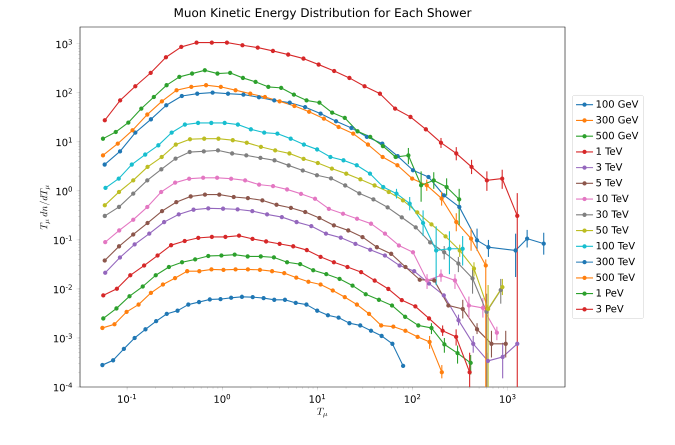 The width and height of the screenshot is (675, 445). Describe the element at coordinates (63, 289) in the screenshot. I see `y-tick-label: 10$^{-2}$` at that location.